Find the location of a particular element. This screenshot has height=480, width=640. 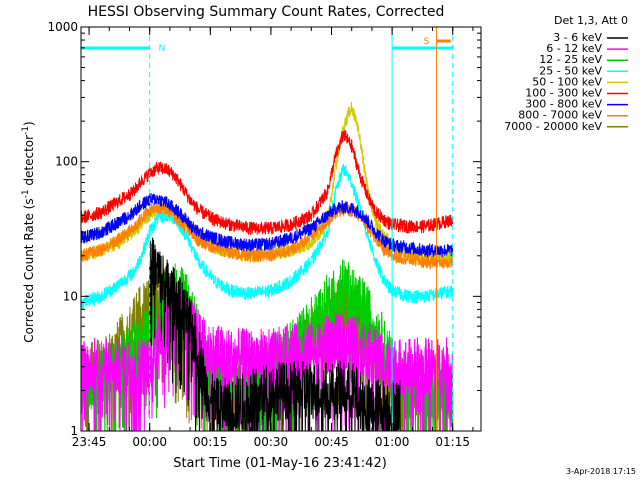

legend-entry-label: 300 - 800 keV is located at coordinates (563, 104).